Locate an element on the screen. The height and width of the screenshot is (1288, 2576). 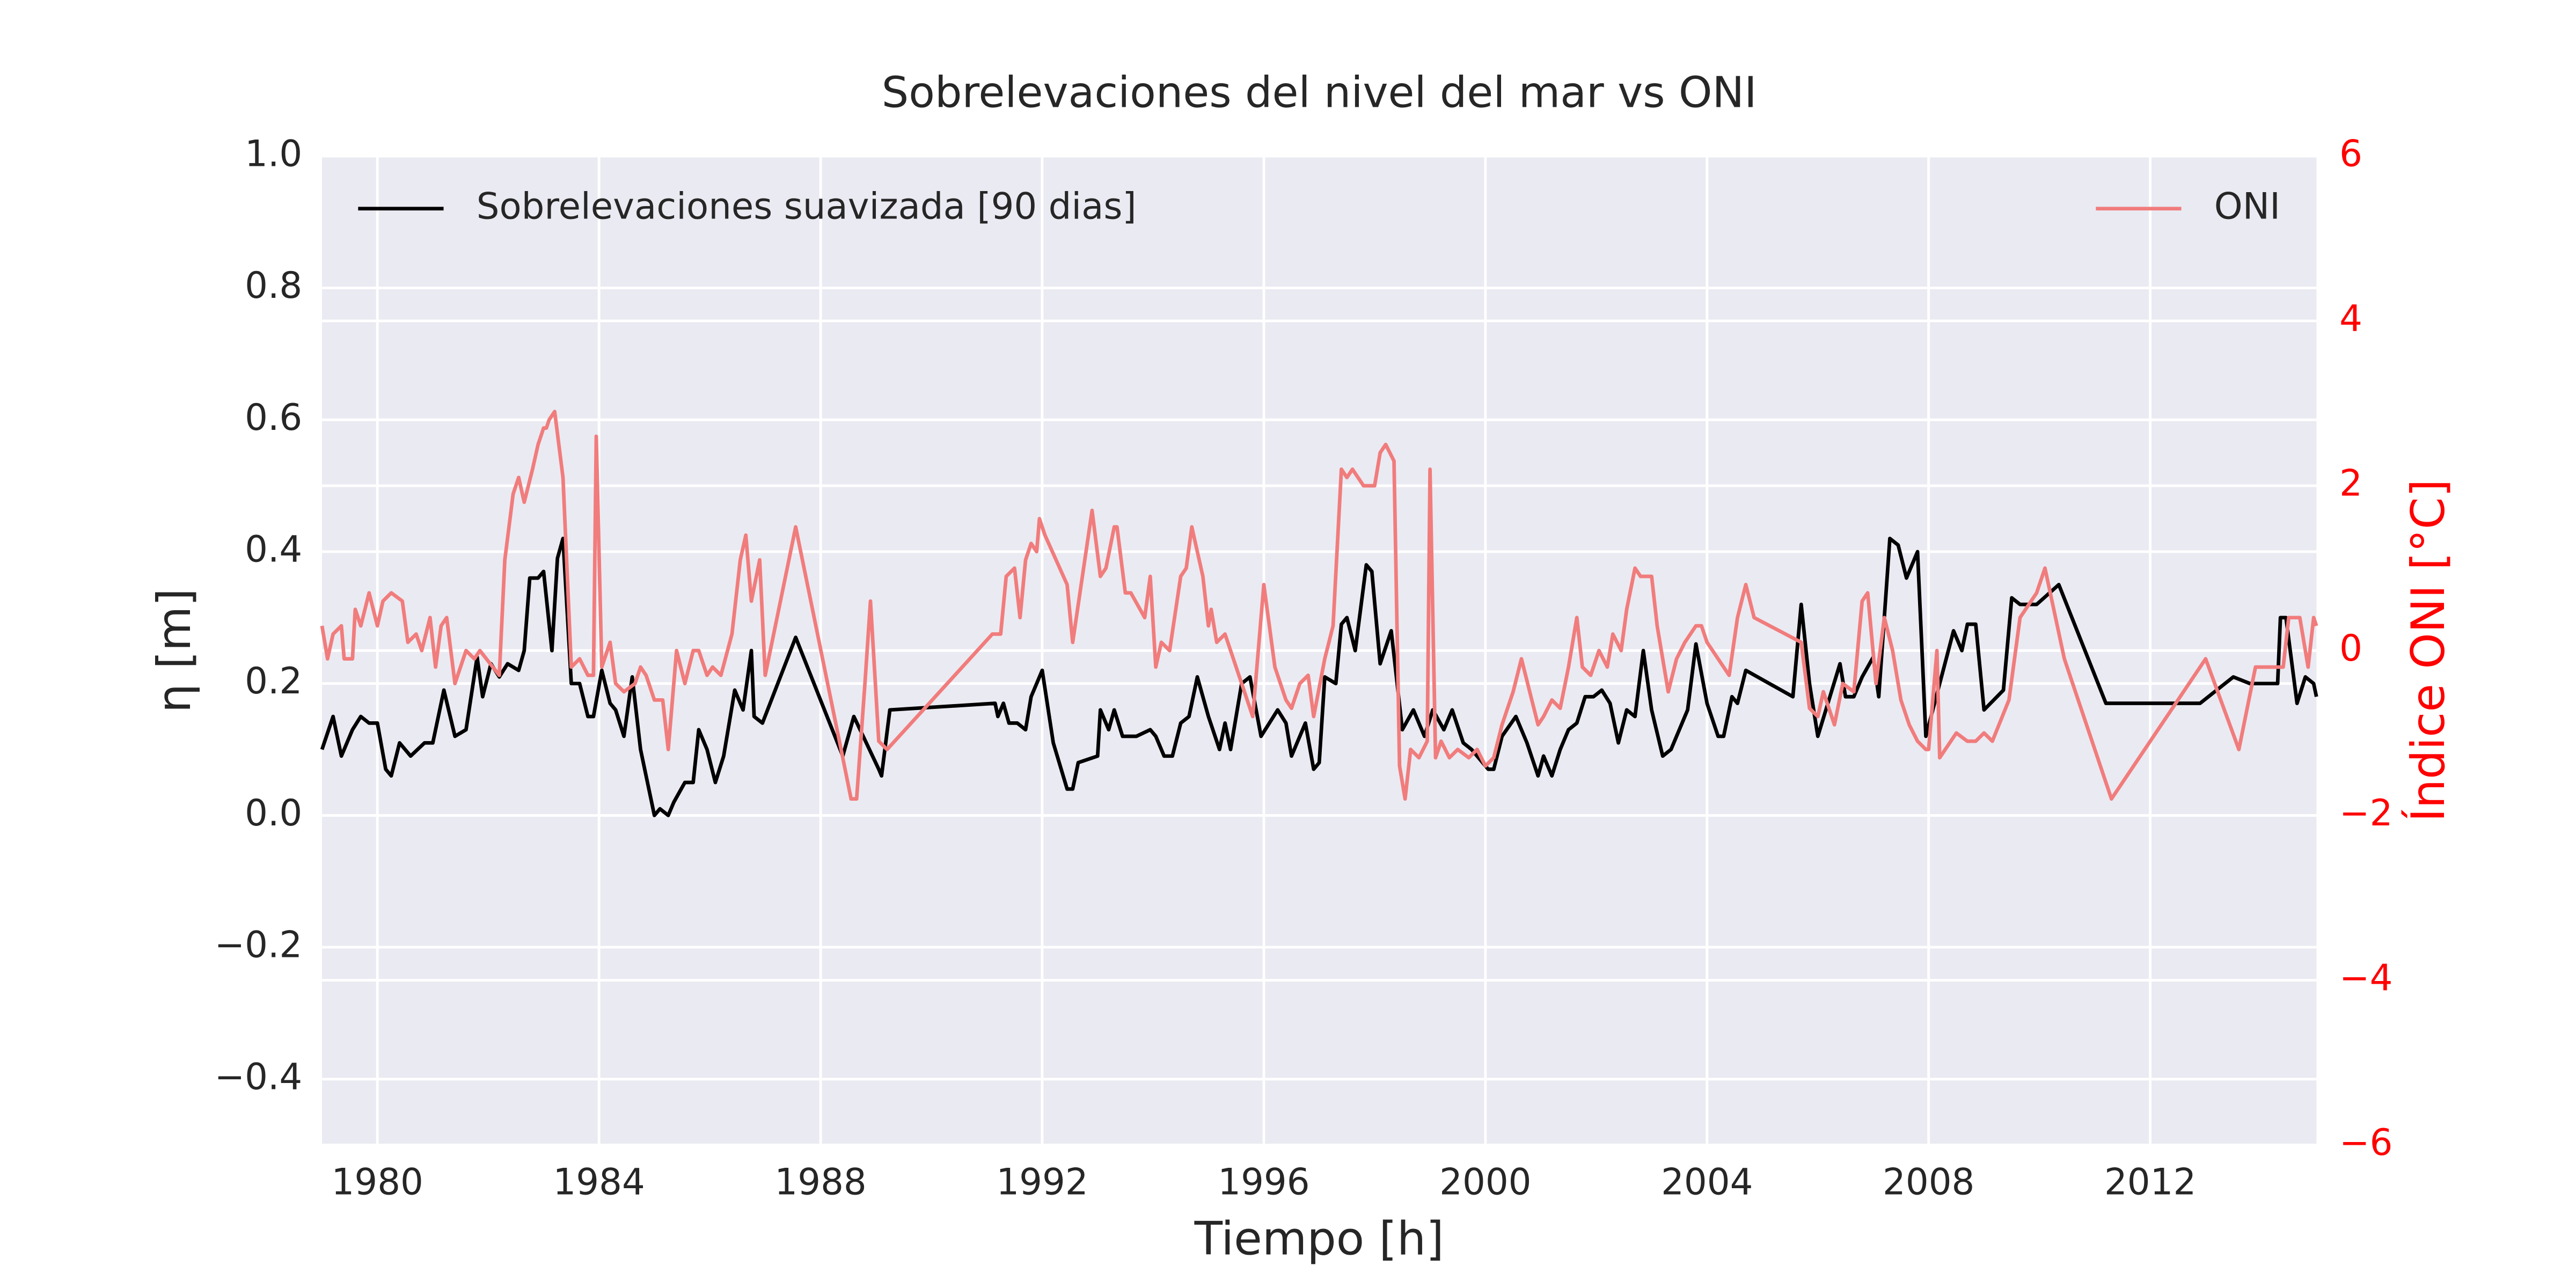
y2-tick-label: −4 is located at coordinates (2365, 977).